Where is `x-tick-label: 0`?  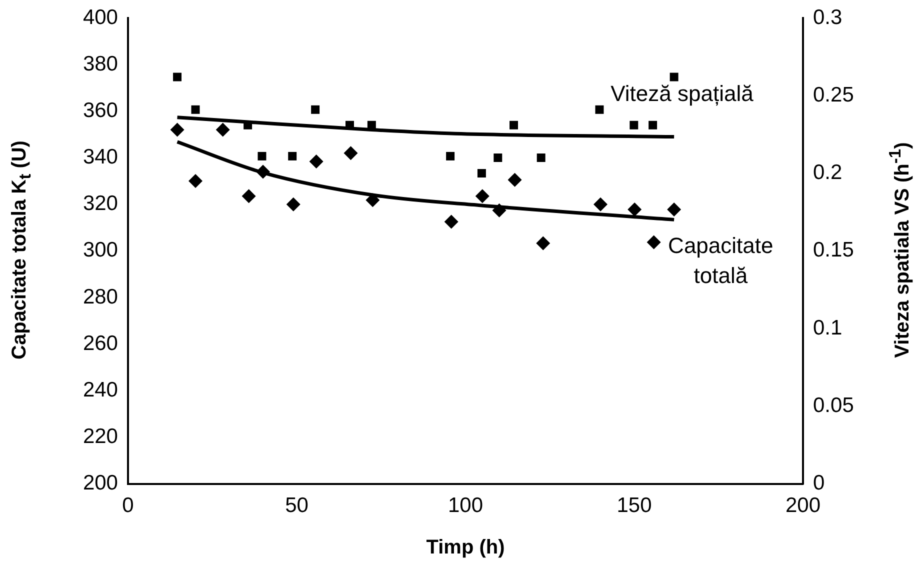
x-tick-label: 0 is located at coordinates (128, 506).